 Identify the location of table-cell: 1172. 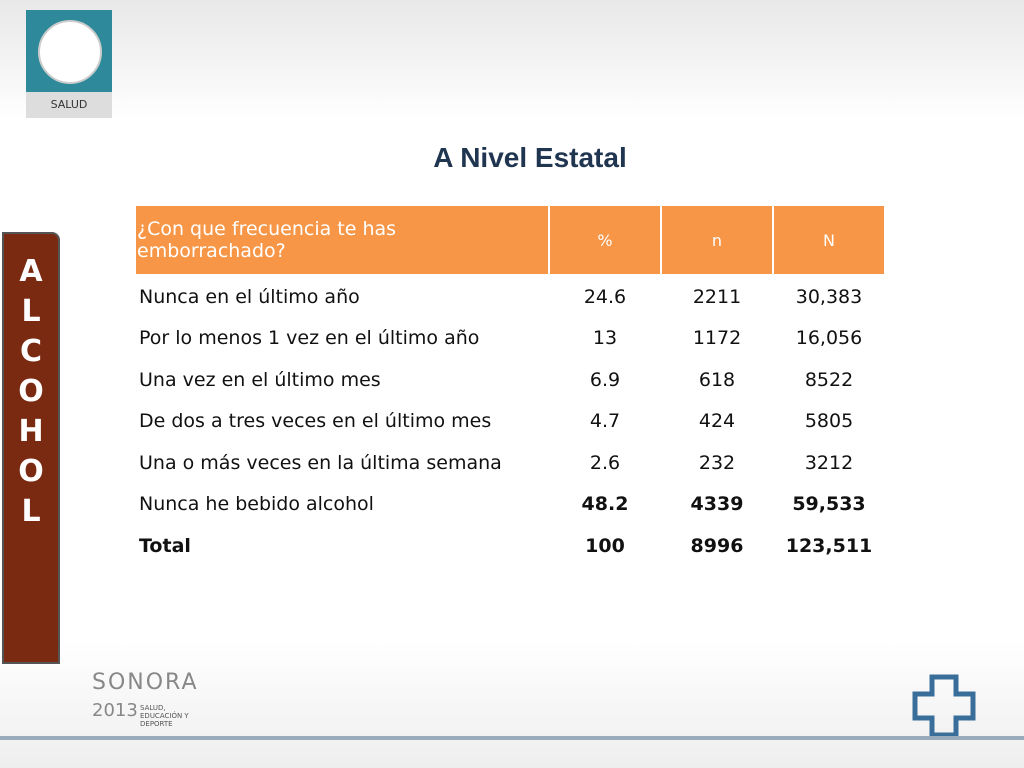
(717, 338).